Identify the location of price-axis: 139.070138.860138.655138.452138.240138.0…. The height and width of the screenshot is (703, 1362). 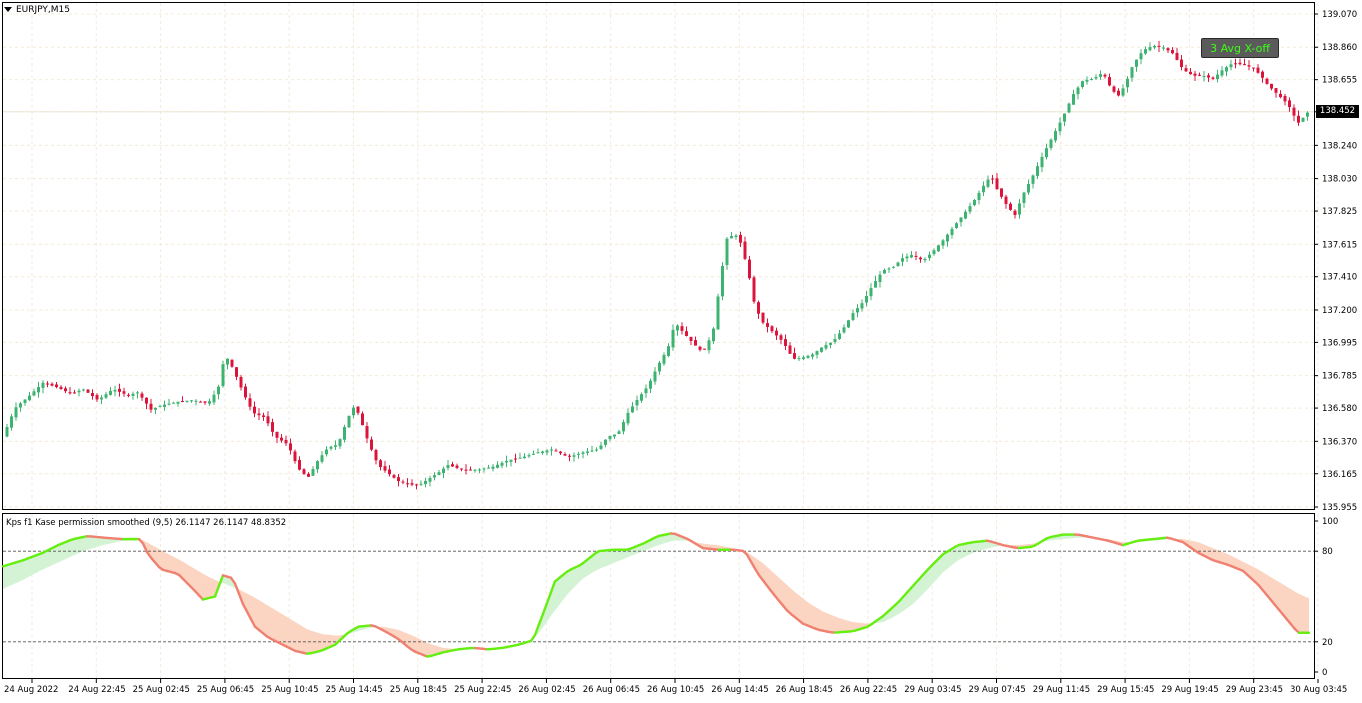
(1335, 261).